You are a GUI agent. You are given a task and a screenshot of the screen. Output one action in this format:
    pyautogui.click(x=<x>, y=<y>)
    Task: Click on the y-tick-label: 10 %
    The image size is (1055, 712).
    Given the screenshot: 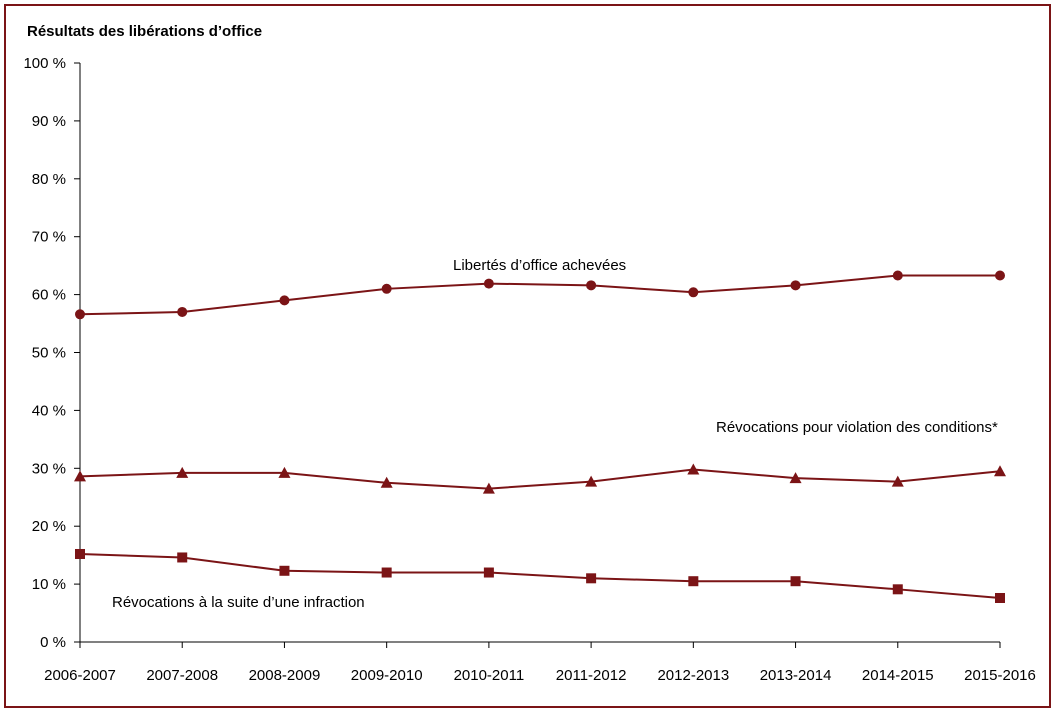 What is the action you would take?
    pyautogui.click(x=49, y=584)
    